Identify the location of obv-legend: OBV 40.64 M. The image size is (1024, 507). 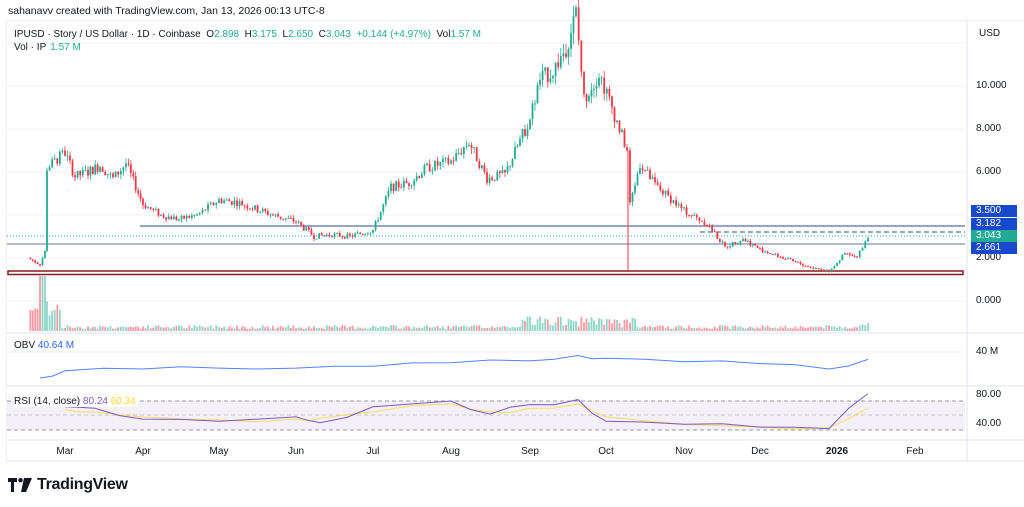
(44, 345).